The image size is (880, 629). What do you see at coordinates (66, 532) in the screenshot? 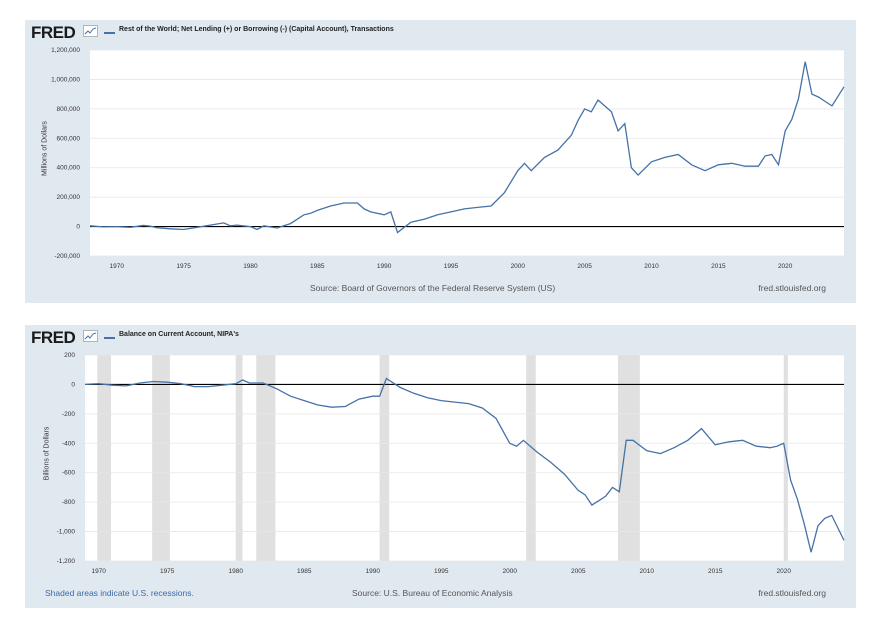
I see `y-tick-label: -1,000` at bounding box center [66, 532].